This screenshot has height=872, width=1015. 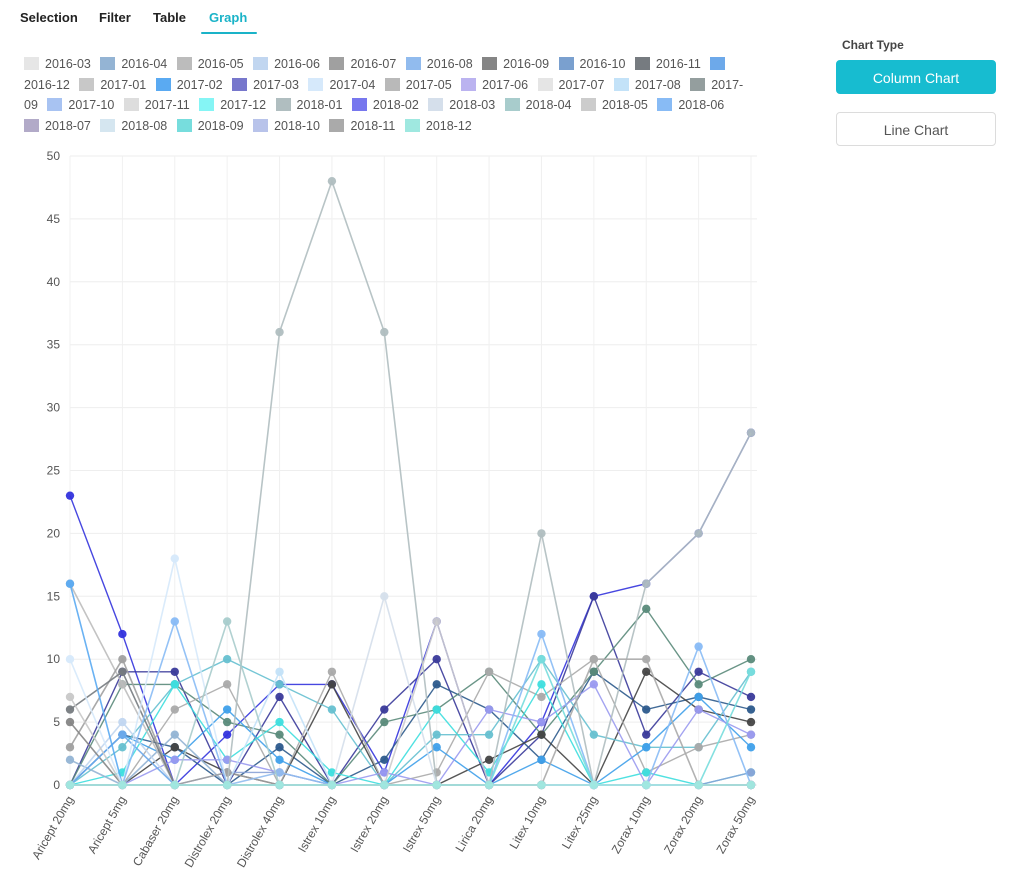 What do you see at coordinates (308, 105) in the screenshot?
I see `legend-item: 2018-01` at bounding box center [308, 105].